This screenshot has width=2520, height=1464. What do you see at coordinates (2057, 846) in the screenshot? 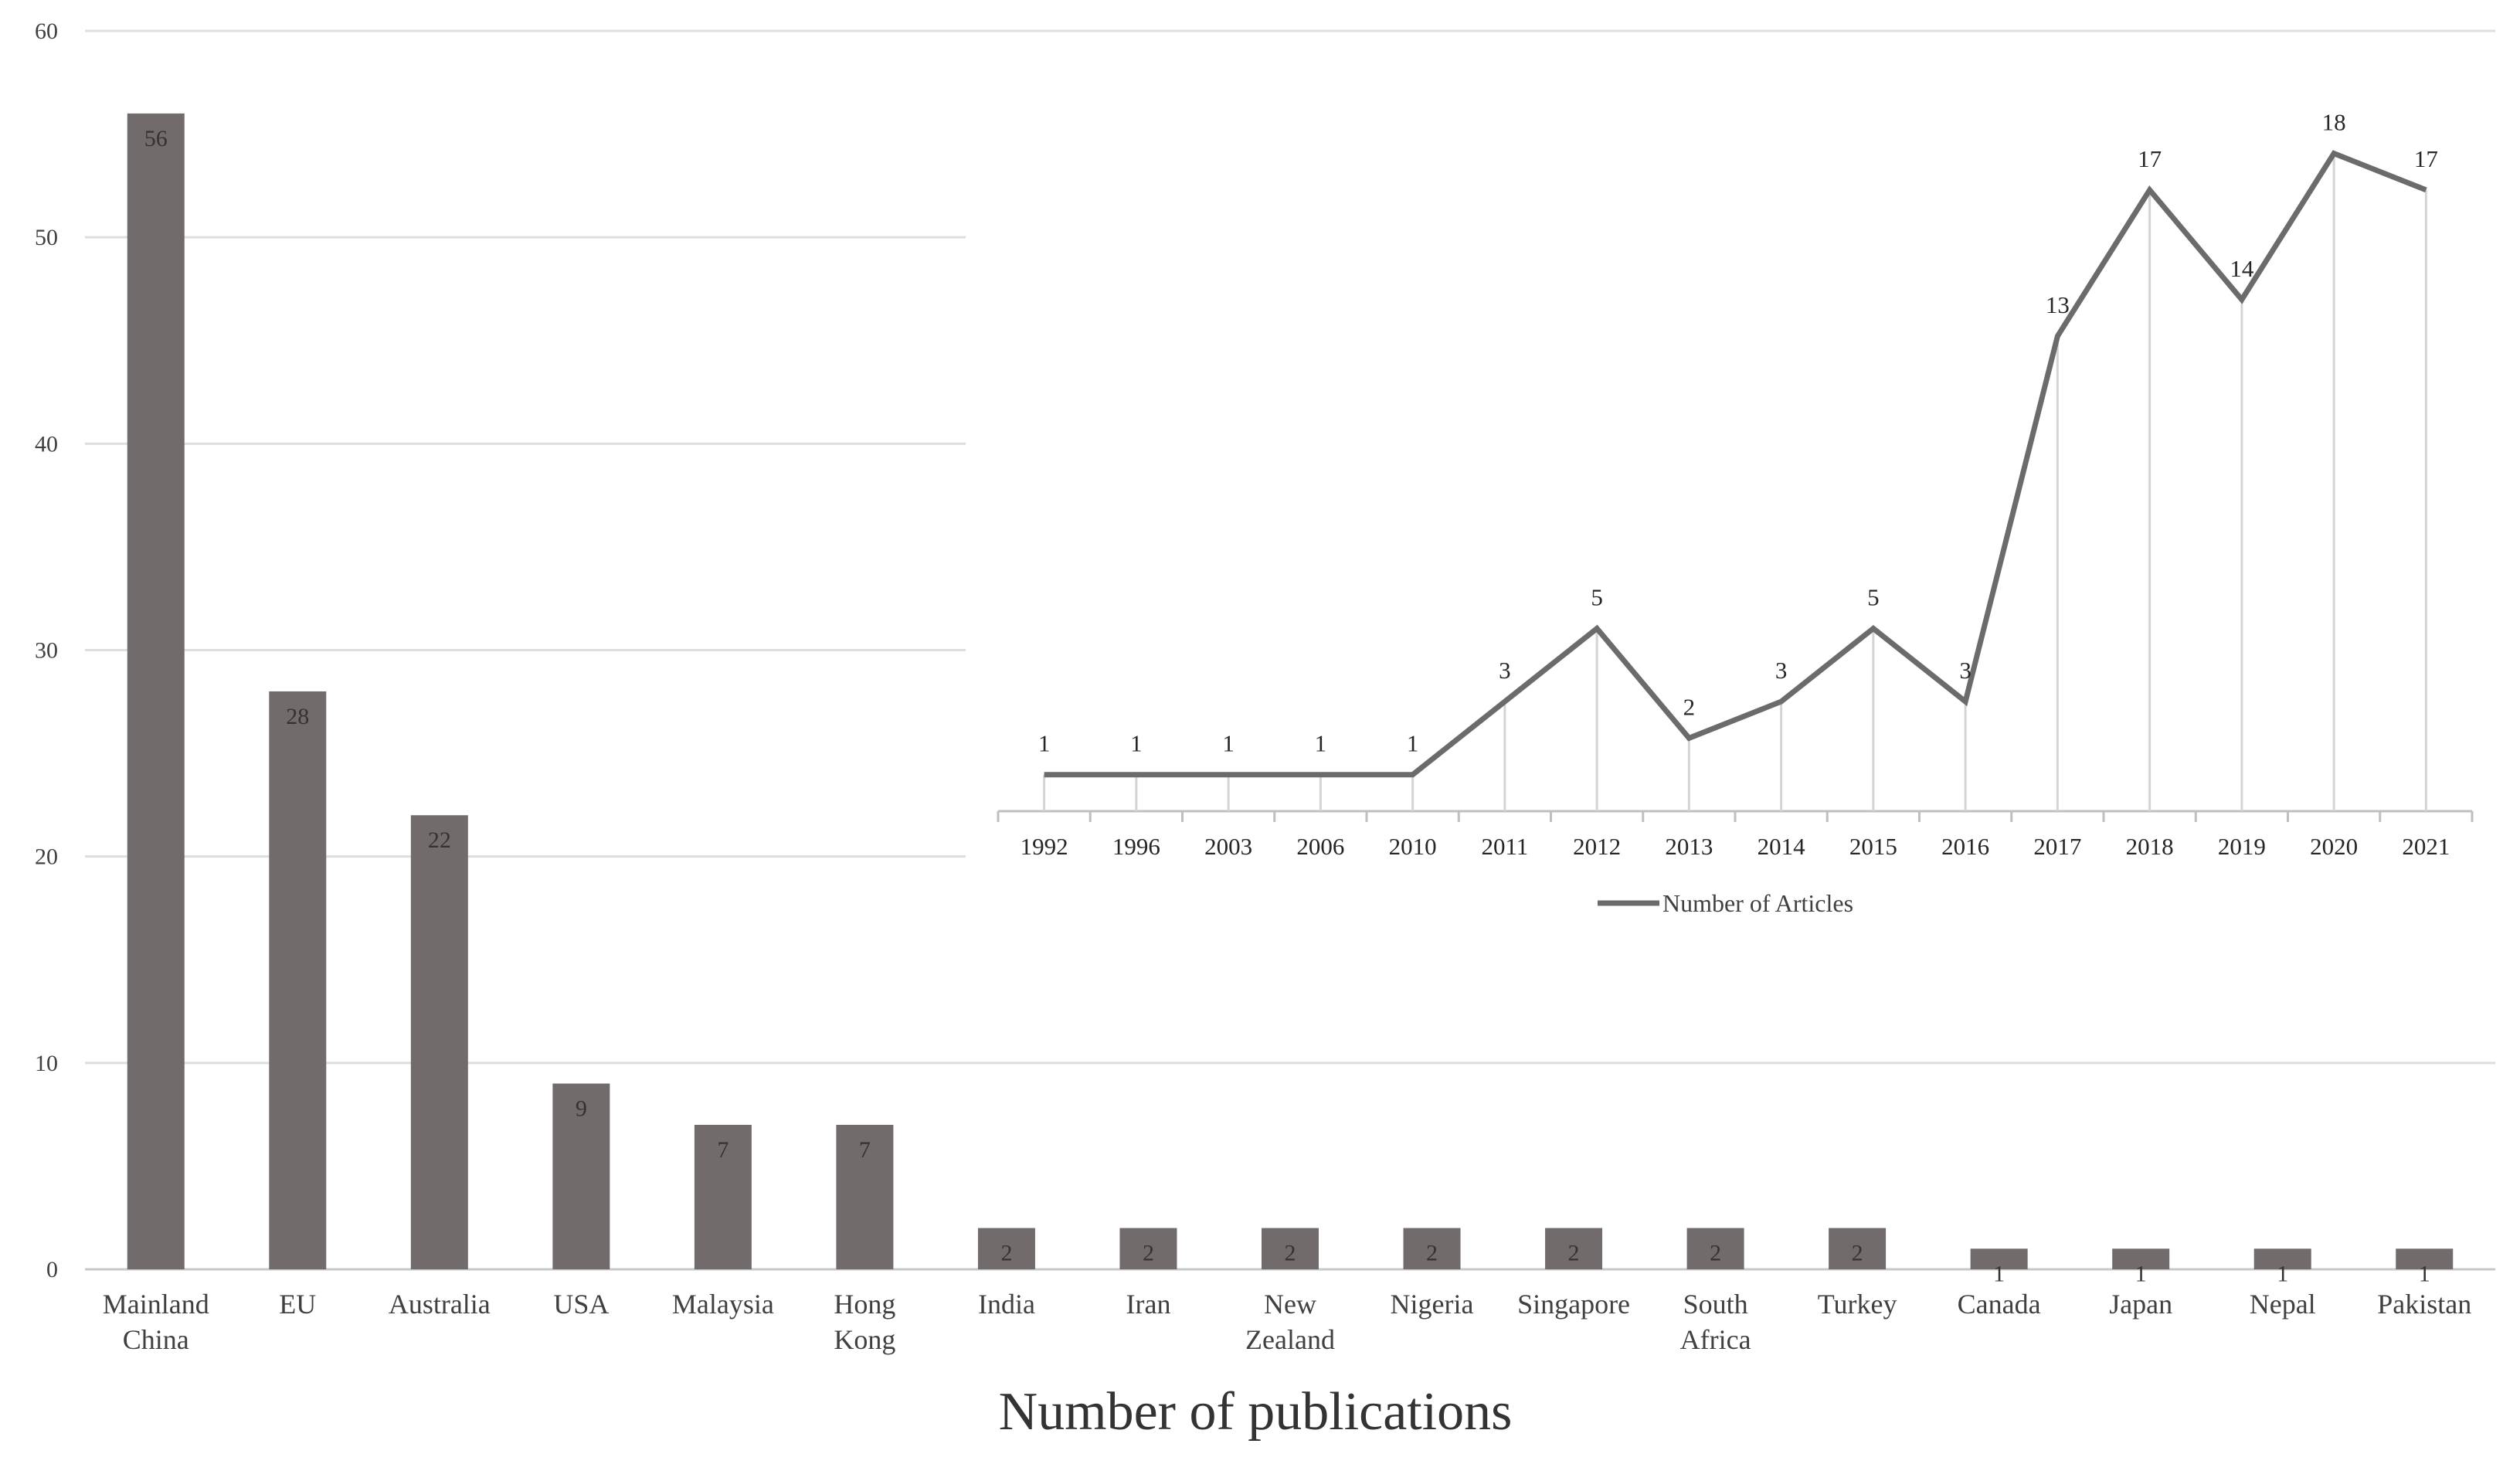
I see `inset-x-tick-label: 2017` at bounding box center [2057, 846].